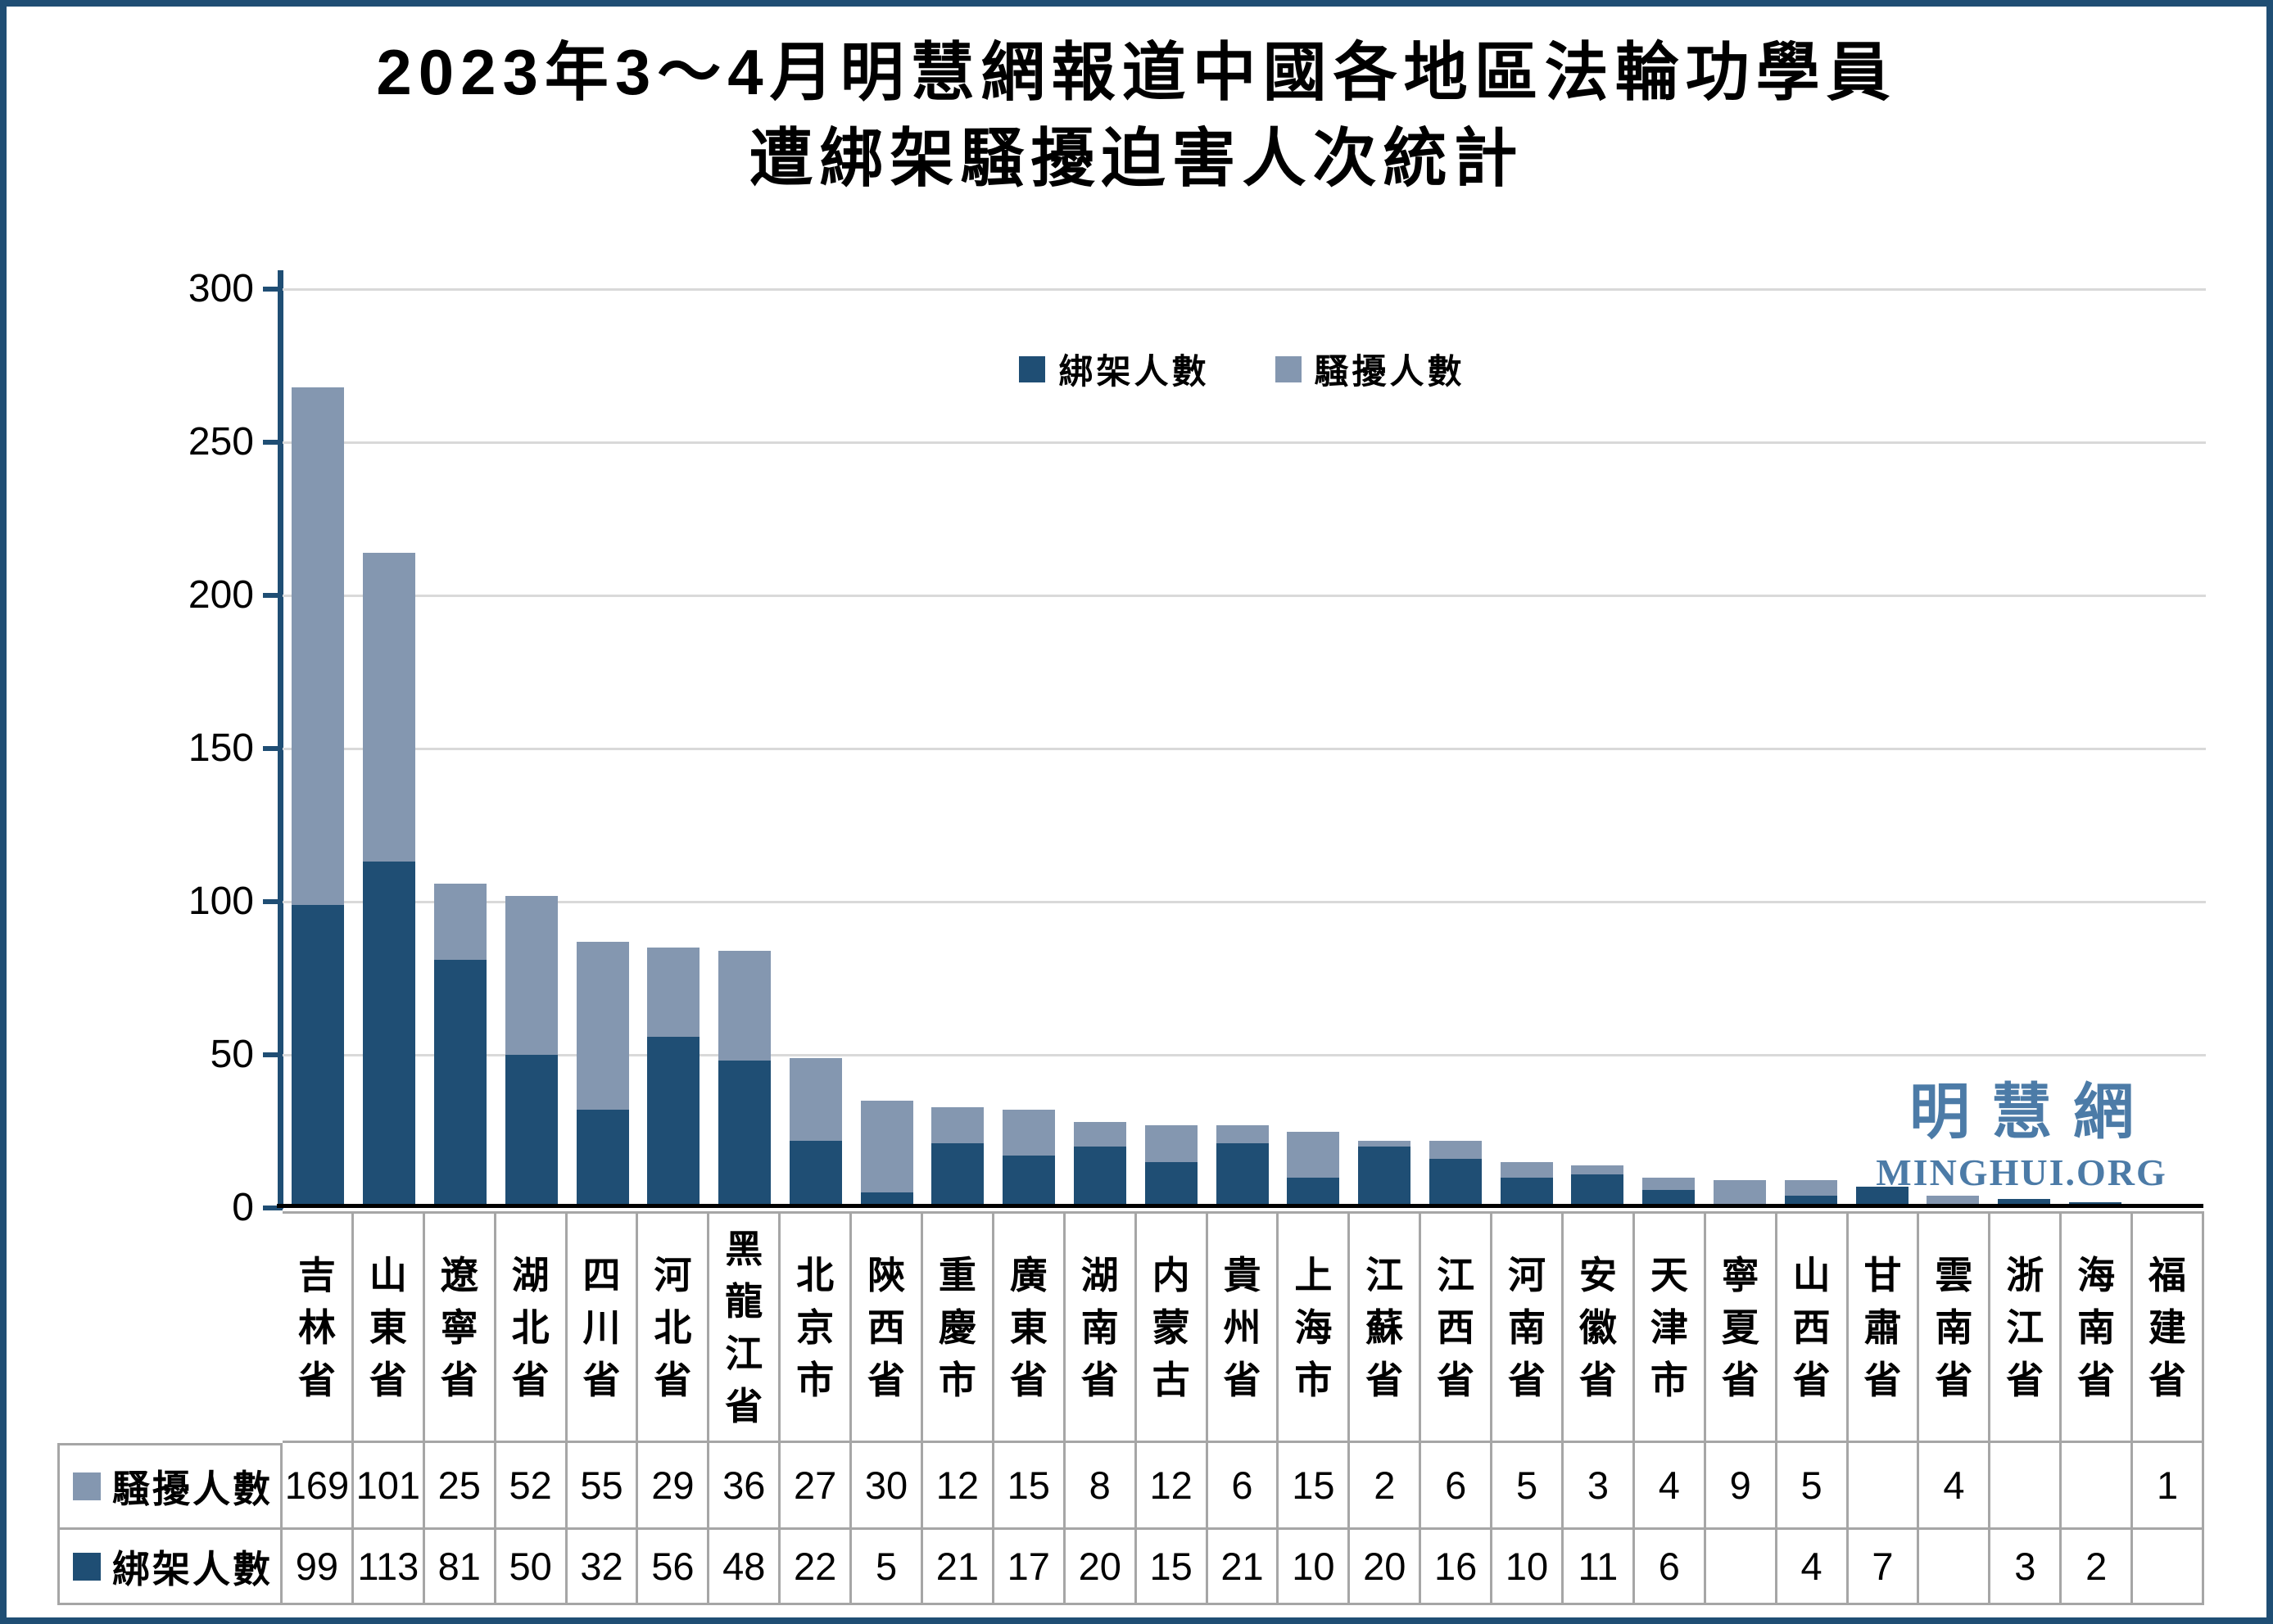 The height and width of the screenshot is (1624, 2273). I want to click on category-label-江蘇省: 江蘇省, so click(1386, 1327).